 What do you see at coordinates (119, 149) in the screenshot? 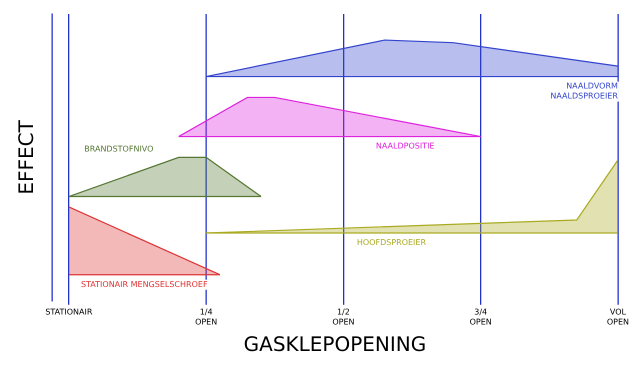
I see `series-label: BRANDSTOFNIVO` at bounding box center [119, 149].